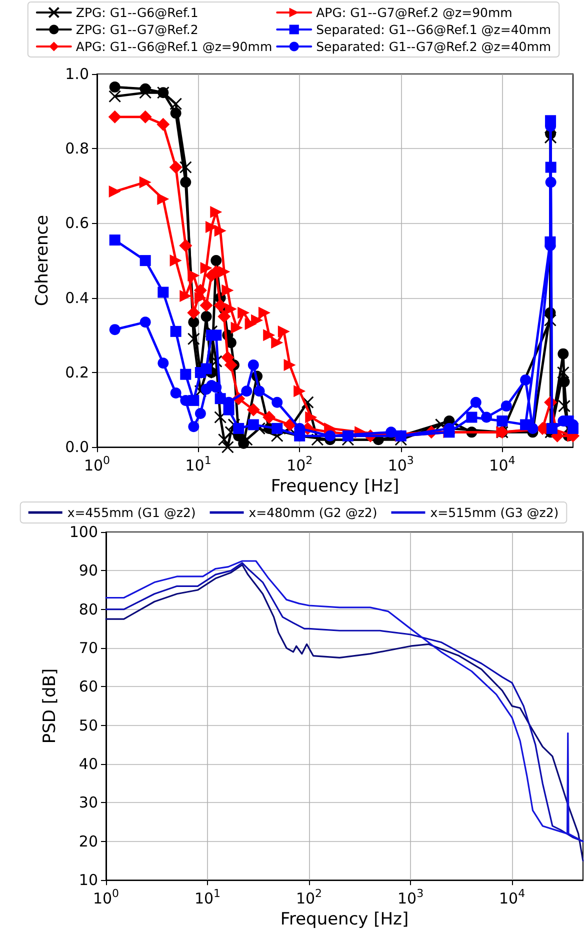 This screenshot has width=587, height=933. I want to click on y-tick-label: 70, so click(88, 648).